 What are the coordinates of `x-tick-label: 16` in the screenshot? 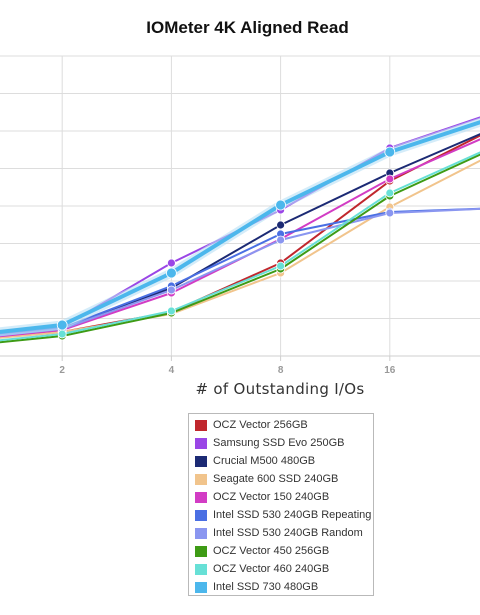 It's located at (390, 370).